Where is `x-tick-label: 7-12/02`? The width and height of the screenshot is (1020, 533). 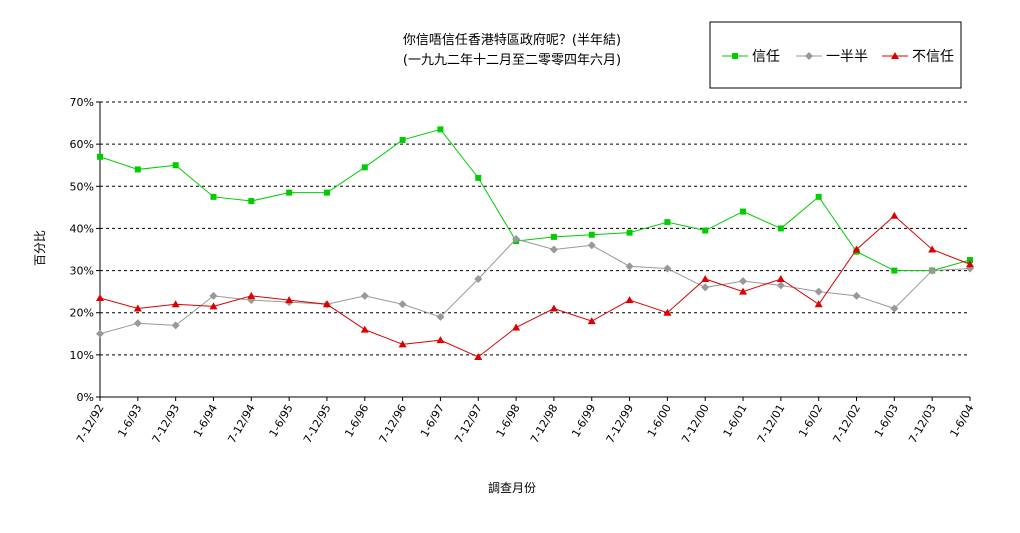 x-tick-label: 7-12/02 is located at coordinates (847, 423).